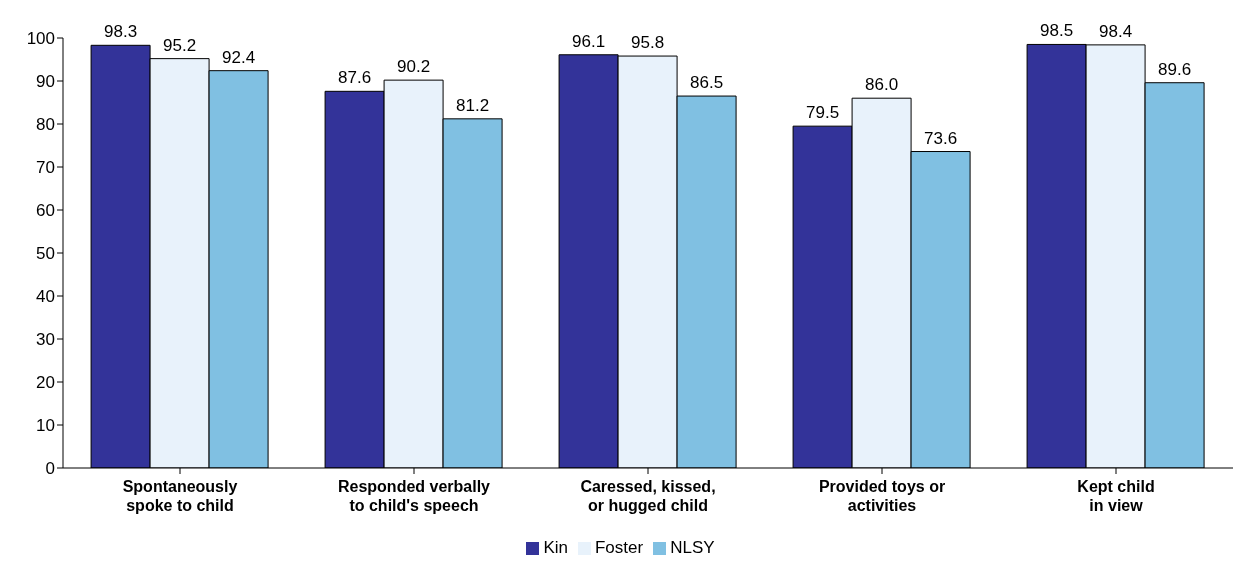 The width and height of the screenshot is (1251, 571). What do you see at coordinates (882, 85) in the screenshot?
I see `data-label: 86.0` at bounding box center [882, 85].